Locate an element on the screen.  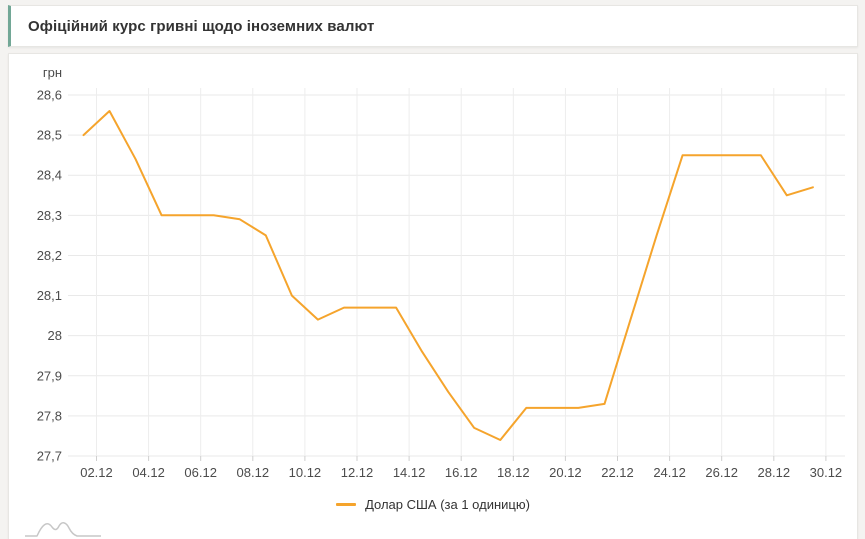
y-tick-label: 28,6 is located at coordinates (49, 95).